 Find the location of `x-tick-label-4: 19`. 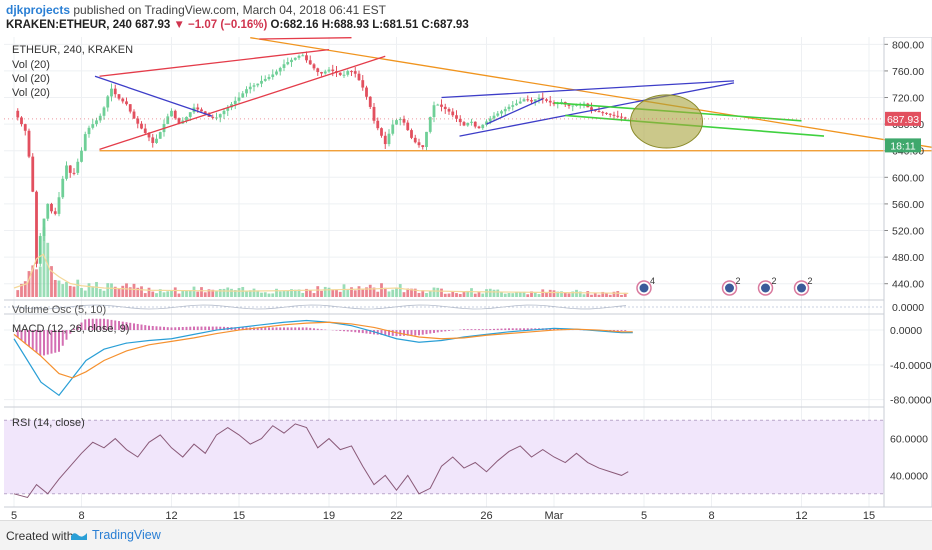

x-tick-label-4: 19 is located at coordinates (329, 514).